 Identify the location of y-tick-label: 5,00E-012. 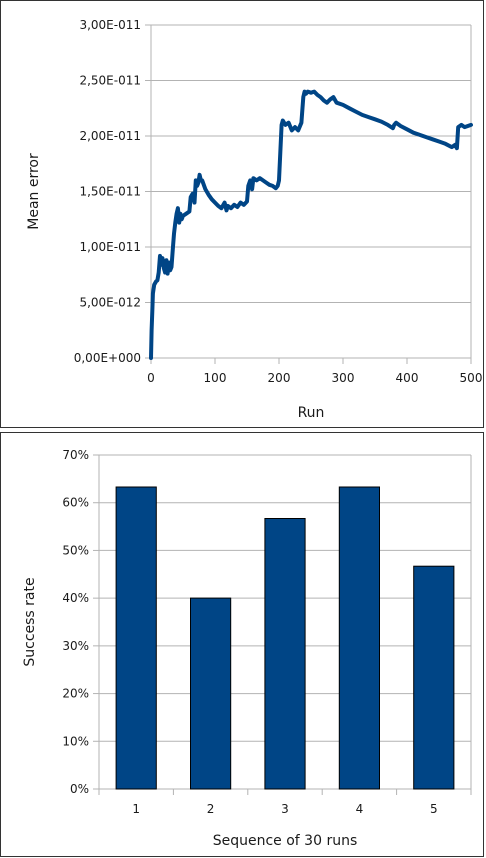
(110, 303).